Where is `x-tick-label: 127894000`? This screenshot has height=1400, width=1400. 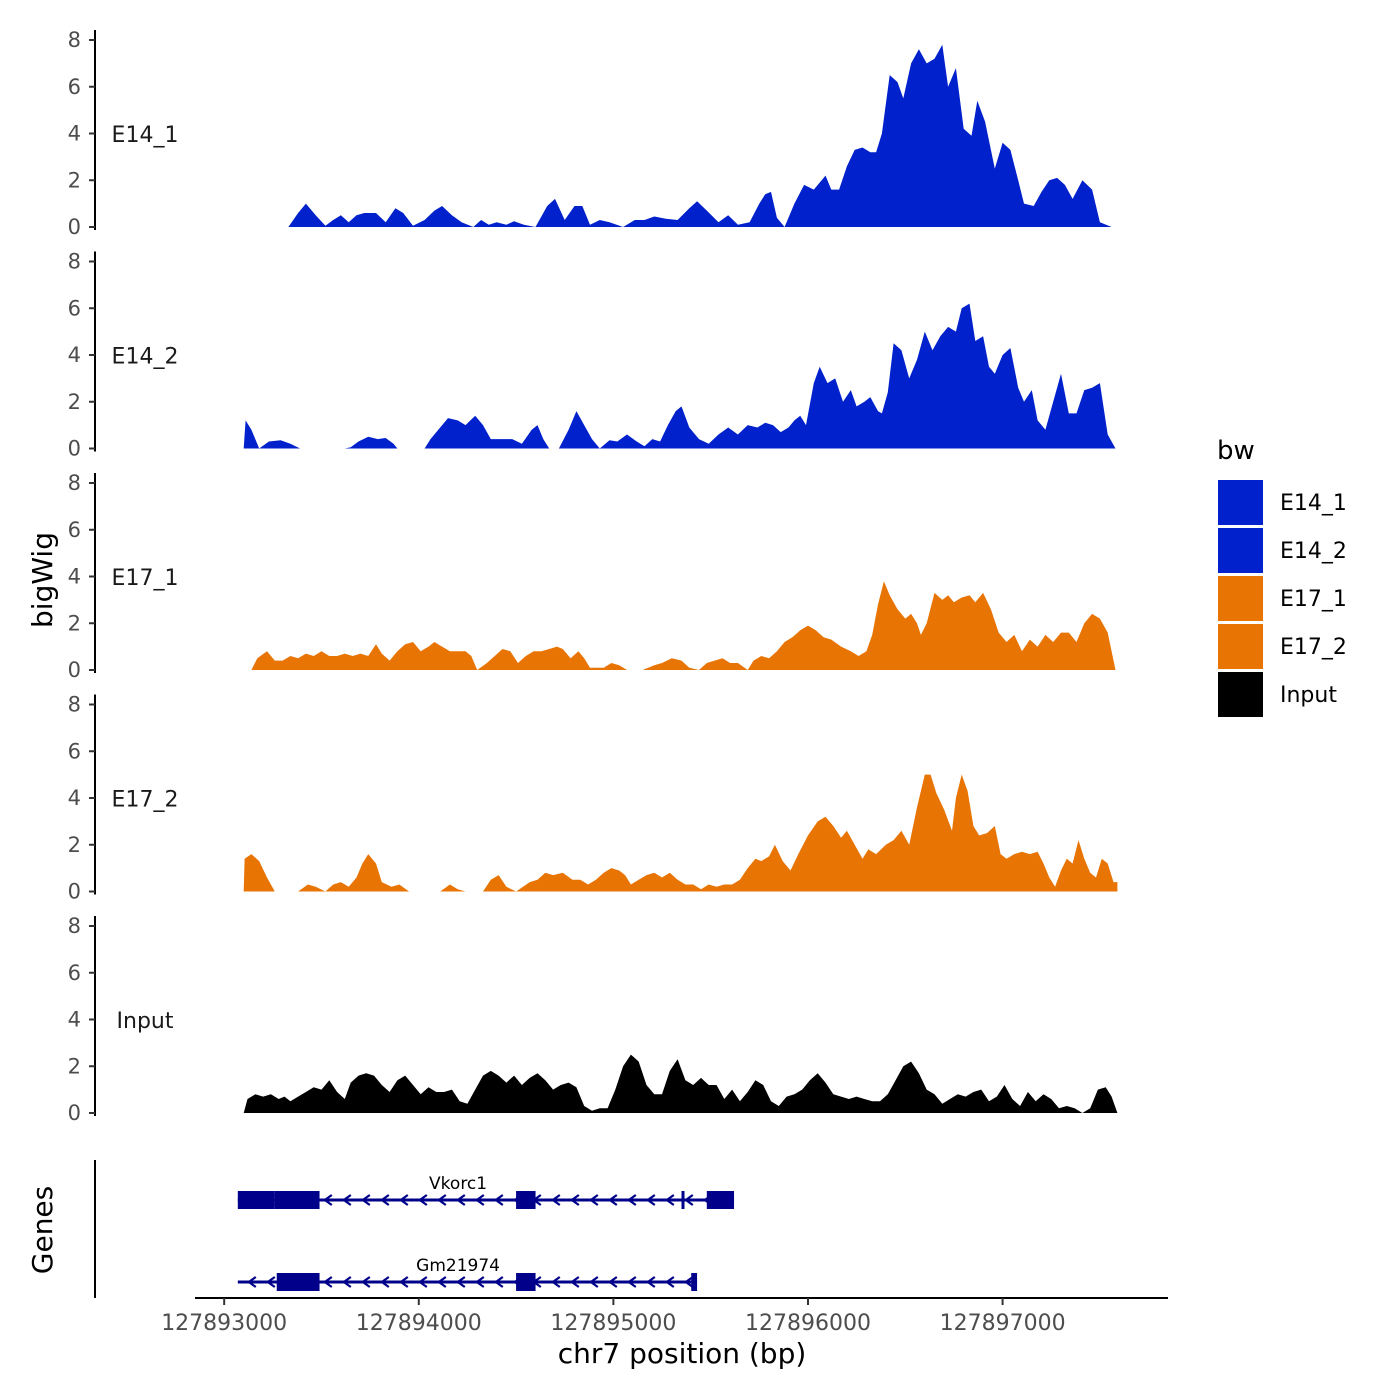
x-tick-label: 127894000 is located at coordinates (419, 1323).